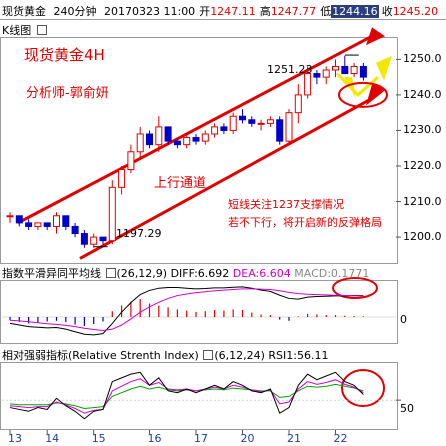 The width and height of the screenshot is (446, 446). What do you see at coordinates (355, 288) in the screenshot?
I see `macd-ellipse` at bounding box center [355, 288].